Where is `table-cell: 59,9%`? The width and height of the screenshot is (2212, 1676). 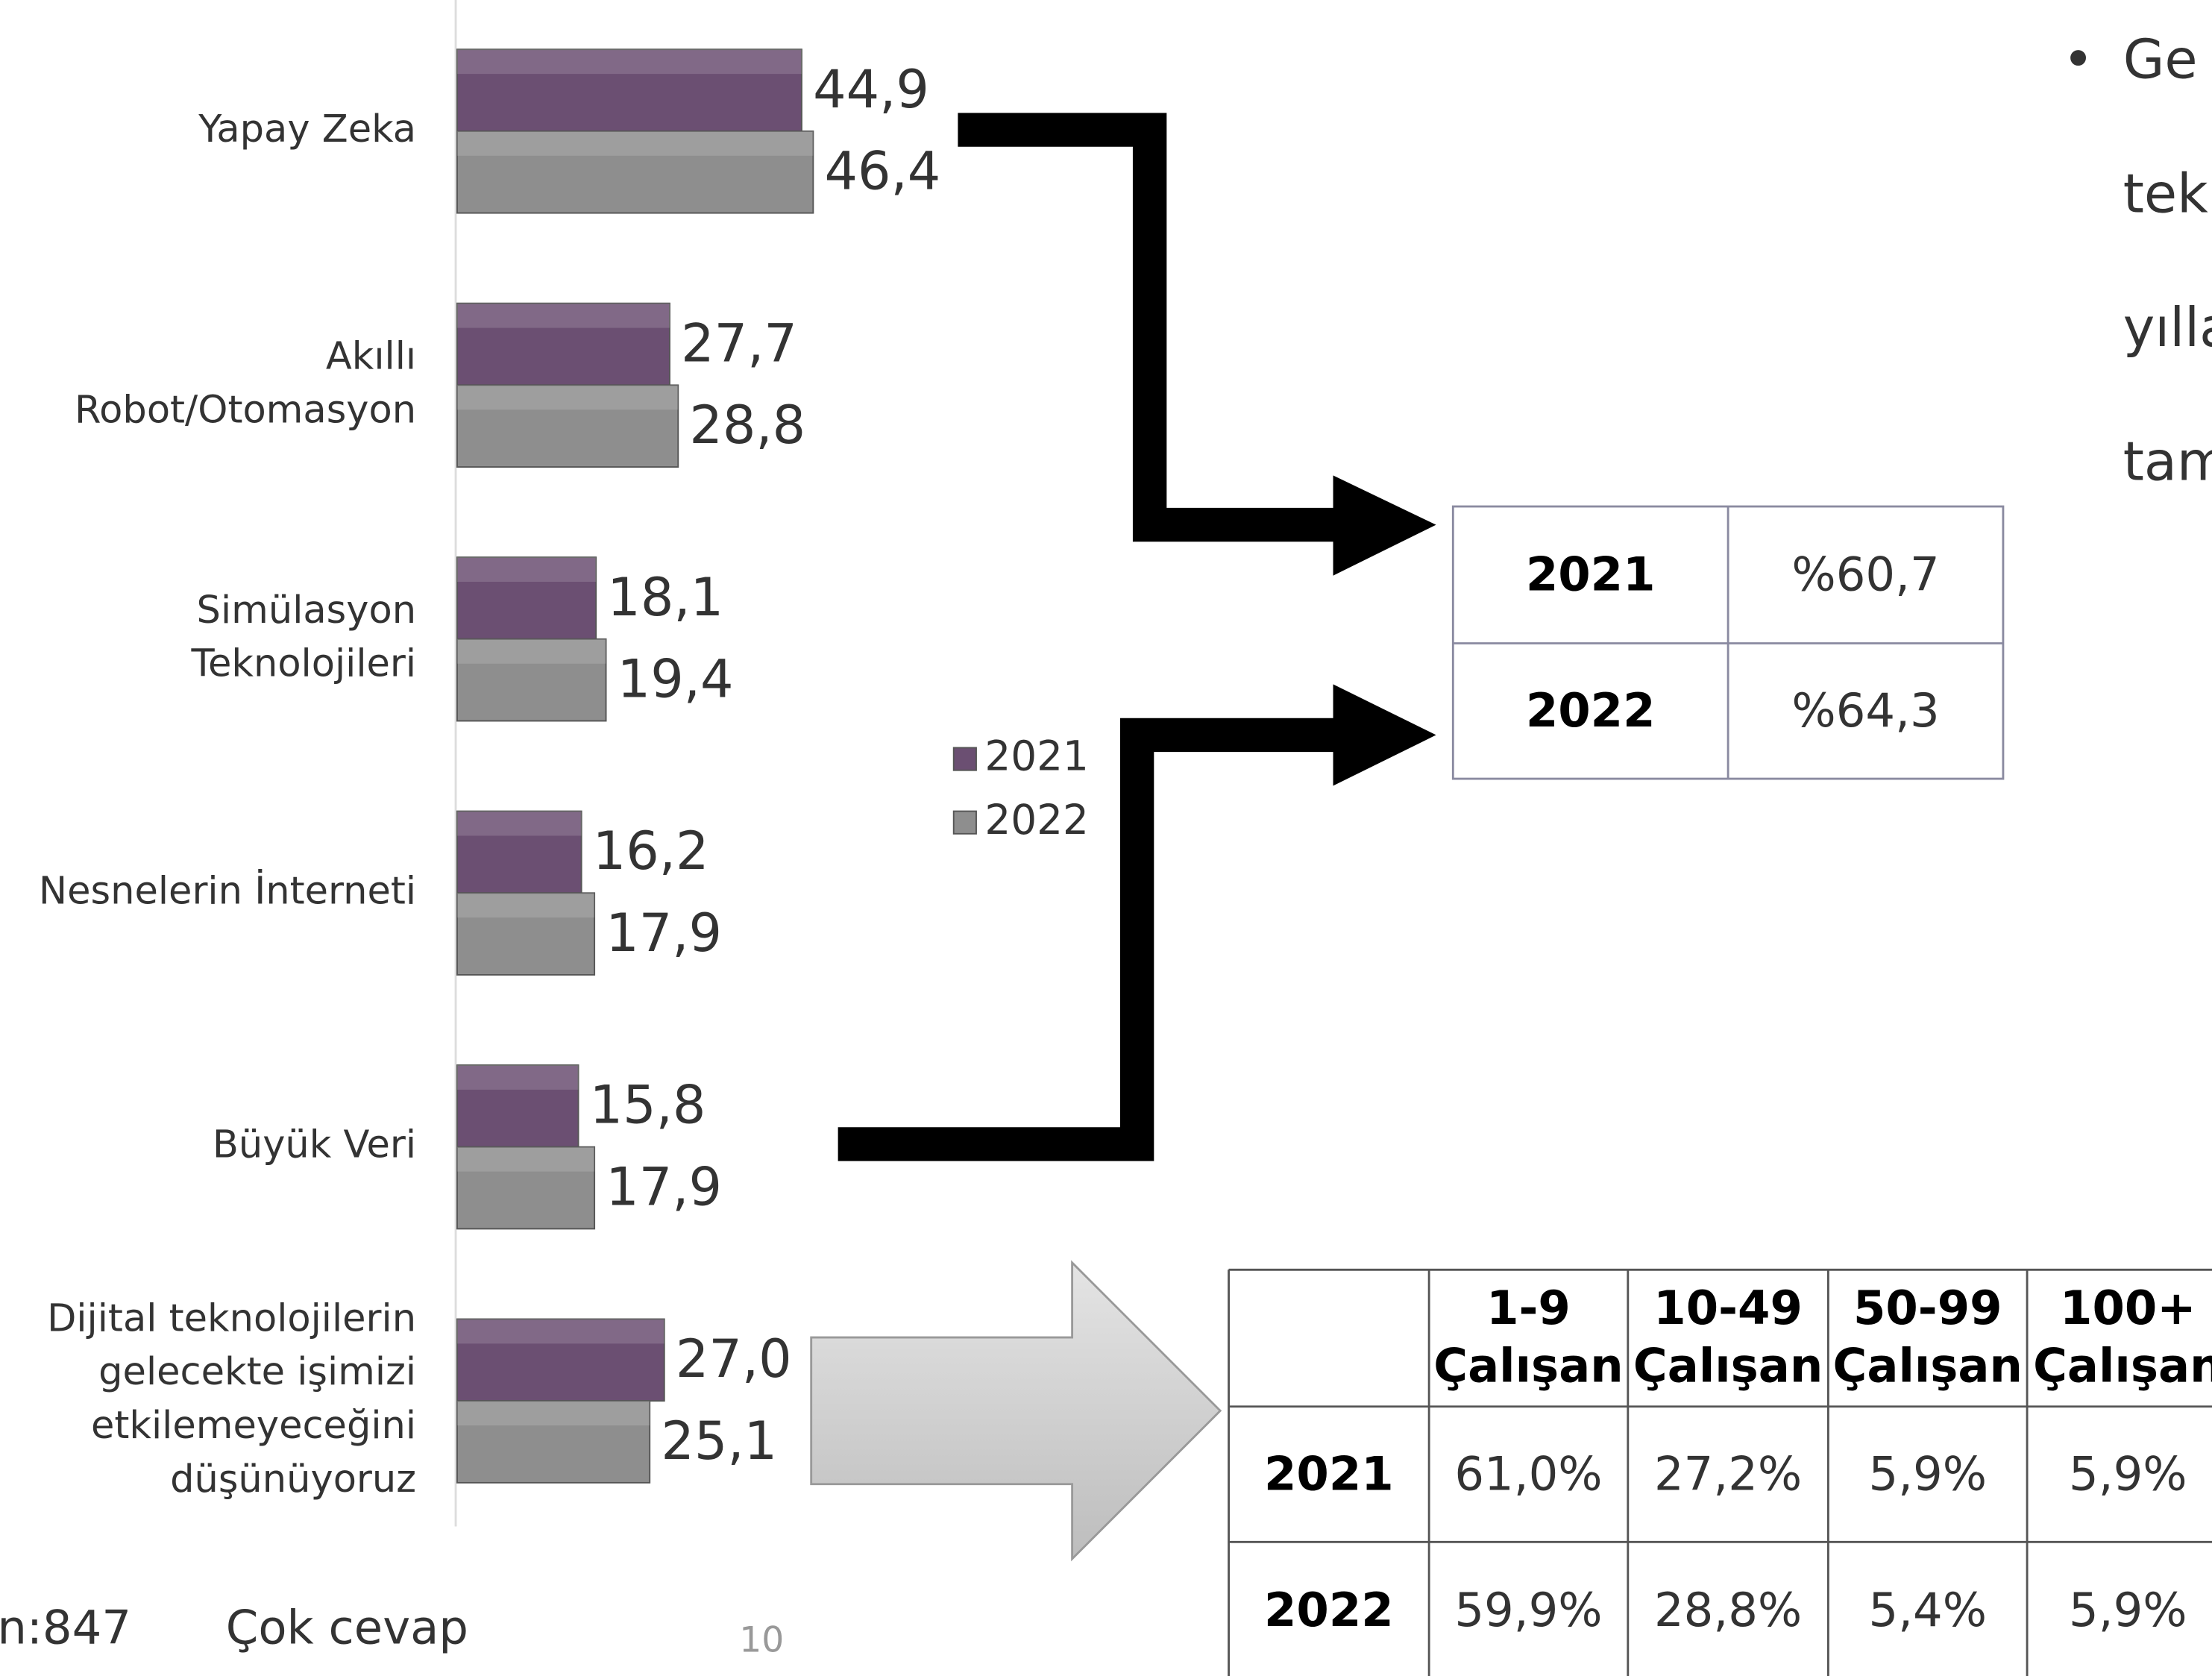 table-cell: 59,9% is located at coordinates (1528, 1610).